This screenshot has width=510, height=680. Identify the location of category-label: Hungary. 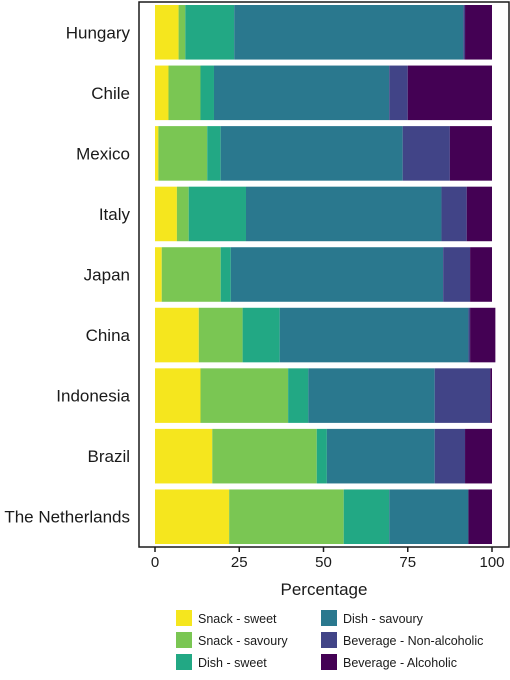
(98, 32).